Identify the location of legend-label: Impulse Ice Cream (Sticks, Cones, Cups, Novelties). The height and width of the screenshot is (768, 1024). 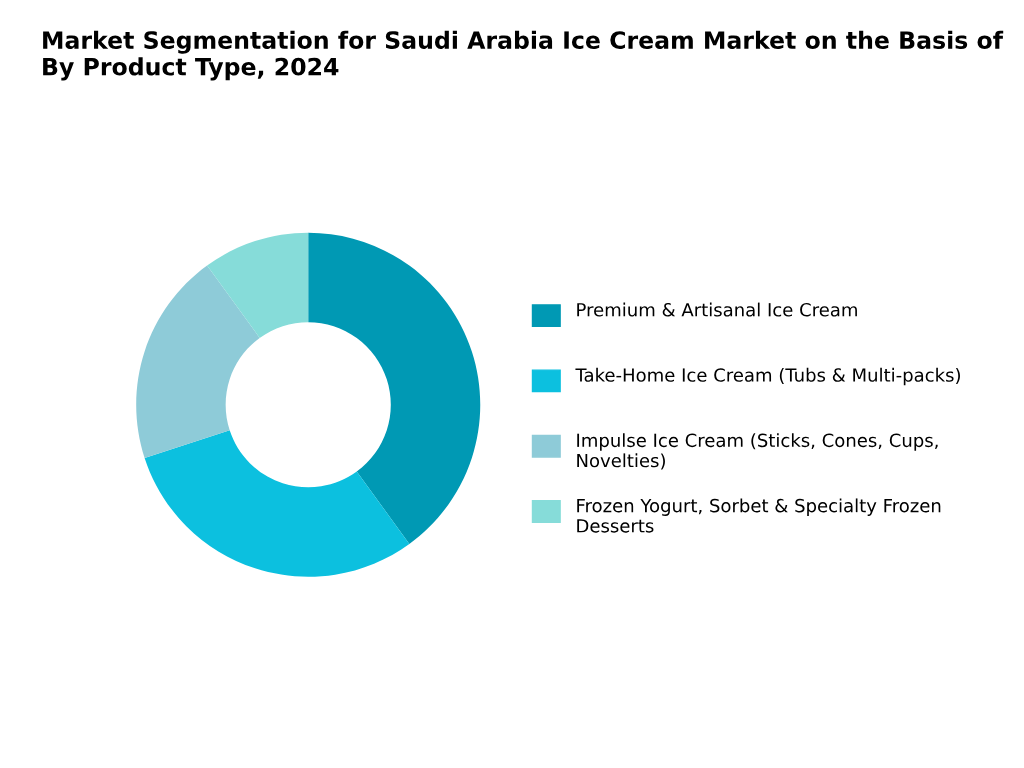
(757, 451).